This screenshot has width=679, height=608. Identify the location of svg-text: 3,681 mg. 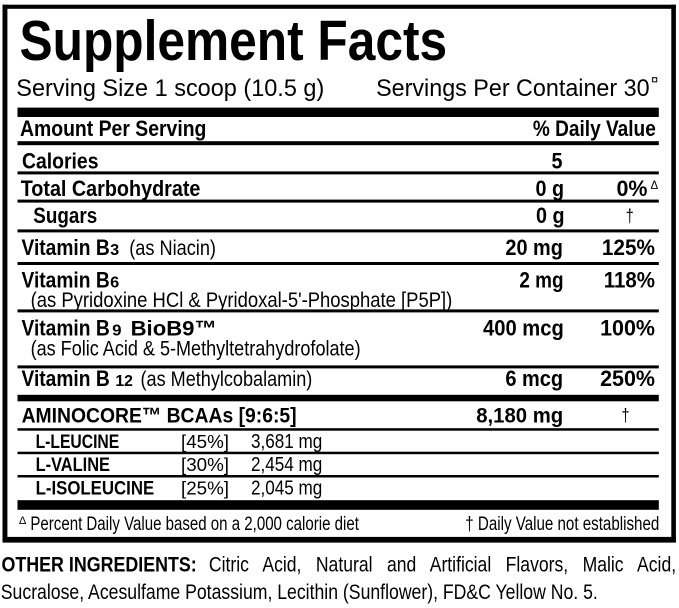
(286, 442).